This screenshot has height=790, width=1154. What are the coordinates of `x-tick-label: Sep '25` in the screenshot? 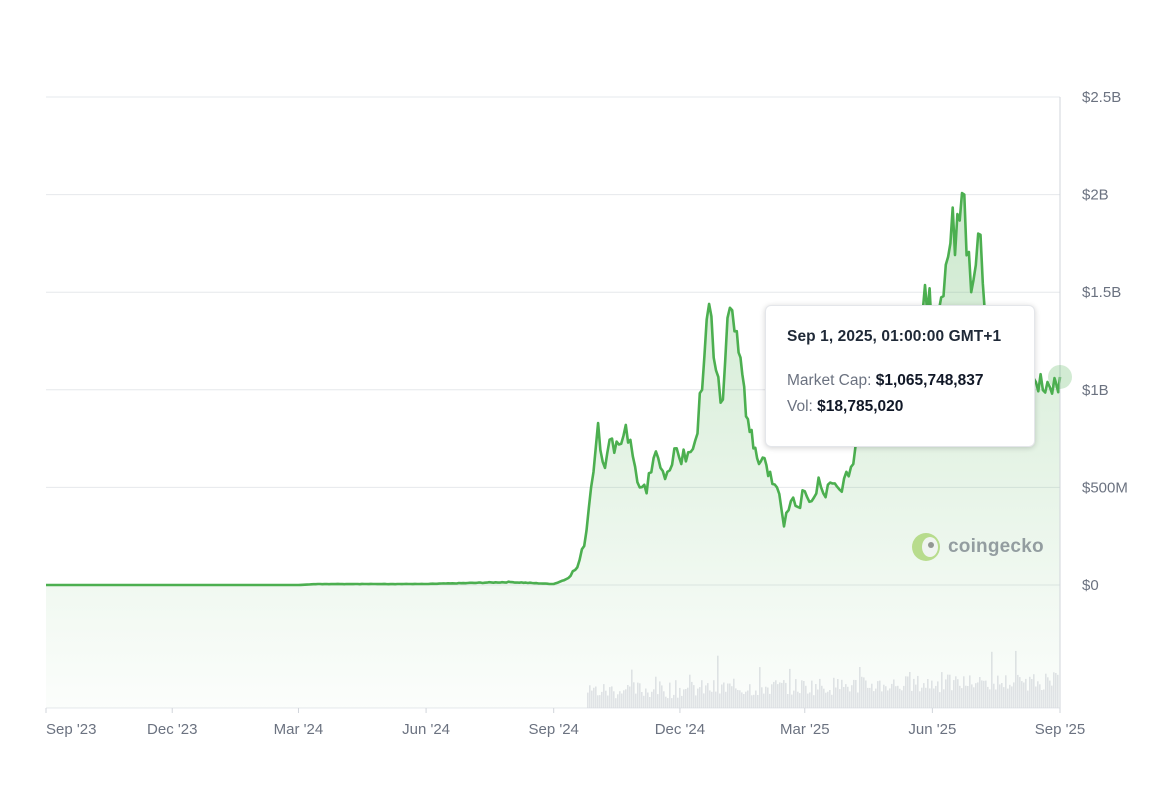 It's located at (1060, 729).